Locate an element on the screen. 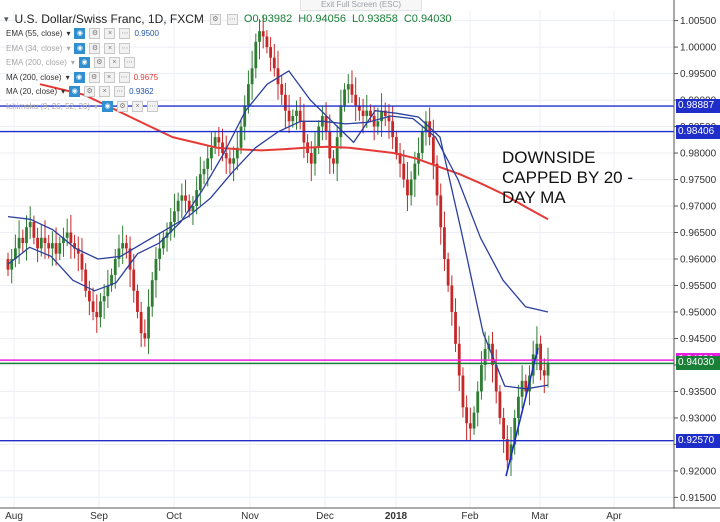  indicator-row: EMA (200, close) ▾ ◉ ⚙ × ⋯ is located at coordinates (70, 62).